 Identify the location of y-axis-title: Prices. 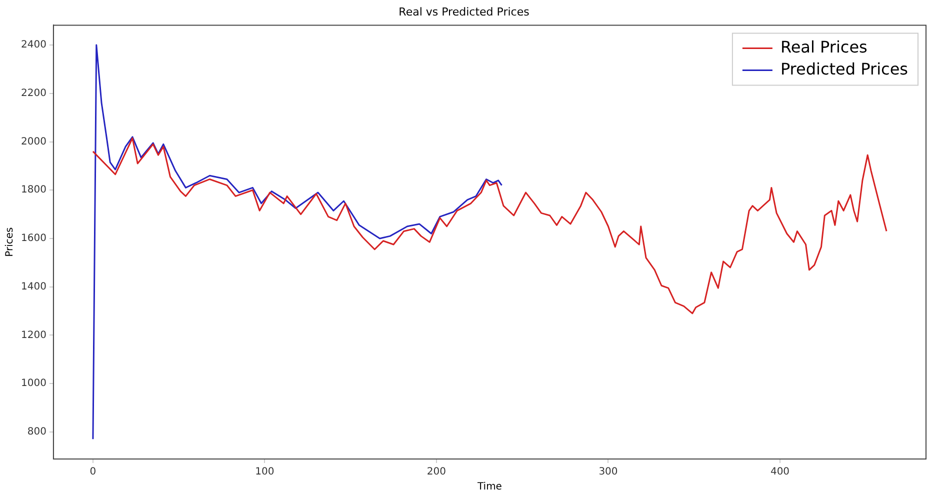
(10, 242).